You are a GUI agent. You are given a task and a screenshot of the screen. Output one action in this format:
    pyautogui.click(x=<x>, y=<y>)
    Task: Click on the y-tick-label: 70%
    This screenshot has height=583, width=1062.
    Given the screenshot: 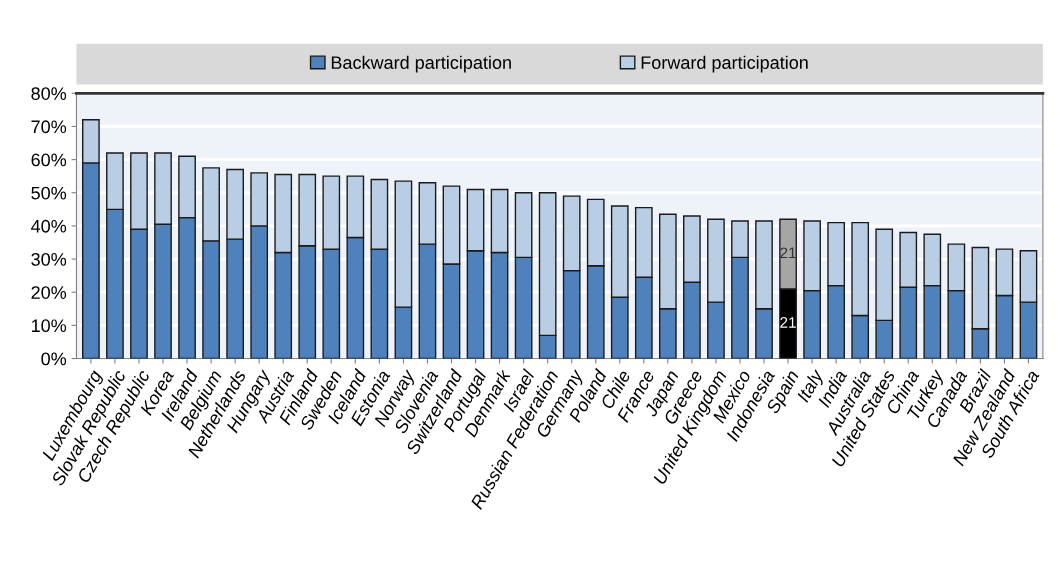 What is the action you would take?
    pyautogui.click(x=49, y=127)
    